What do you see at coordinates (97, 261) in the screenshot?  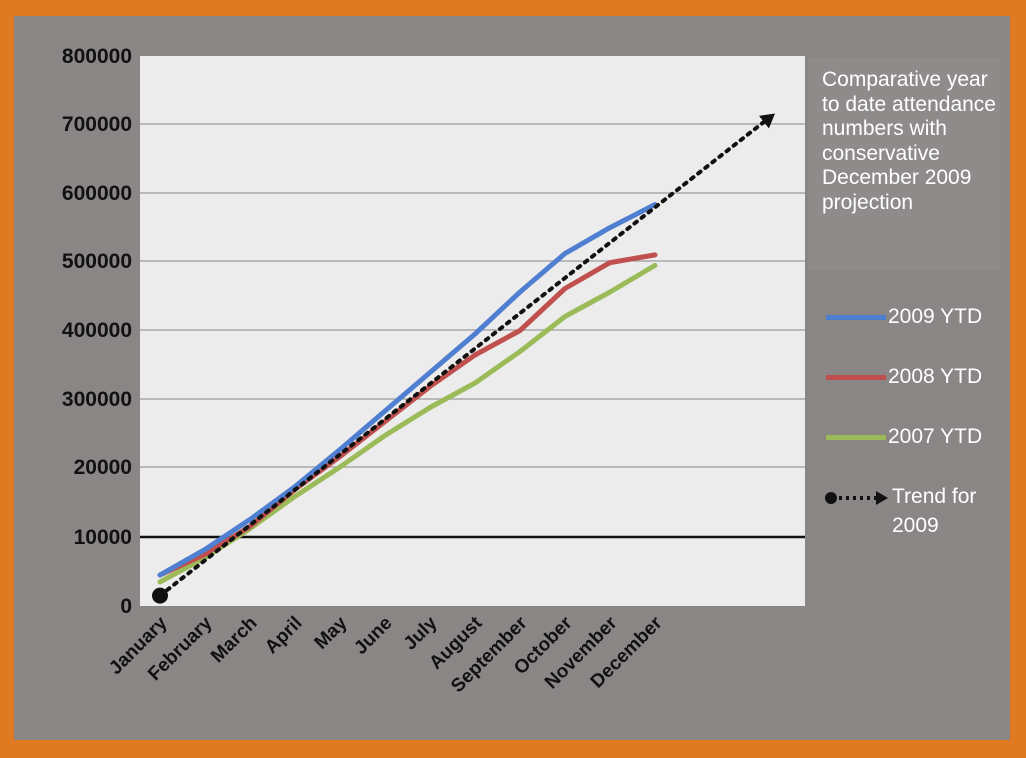 I see `y-tick-label: 500000` at bounding box center [97, 261].